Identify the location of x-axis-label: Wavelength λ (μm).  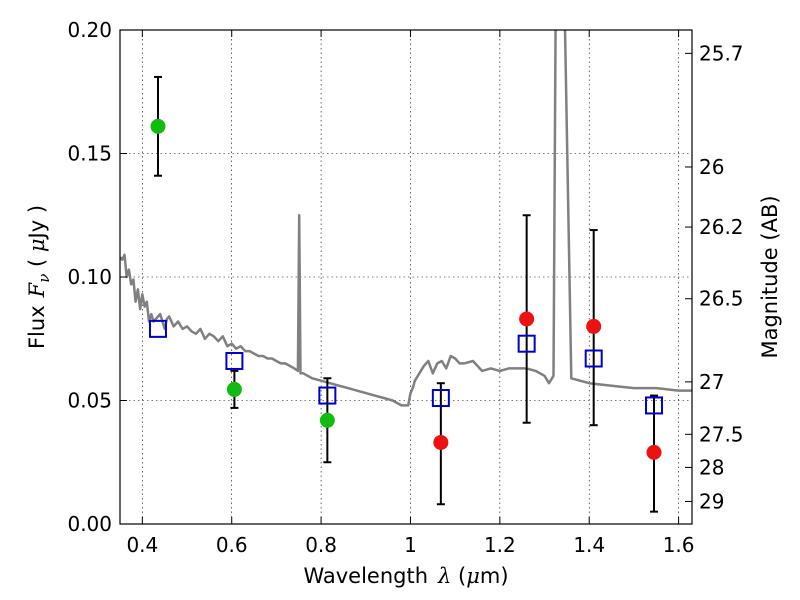
(405, 576).